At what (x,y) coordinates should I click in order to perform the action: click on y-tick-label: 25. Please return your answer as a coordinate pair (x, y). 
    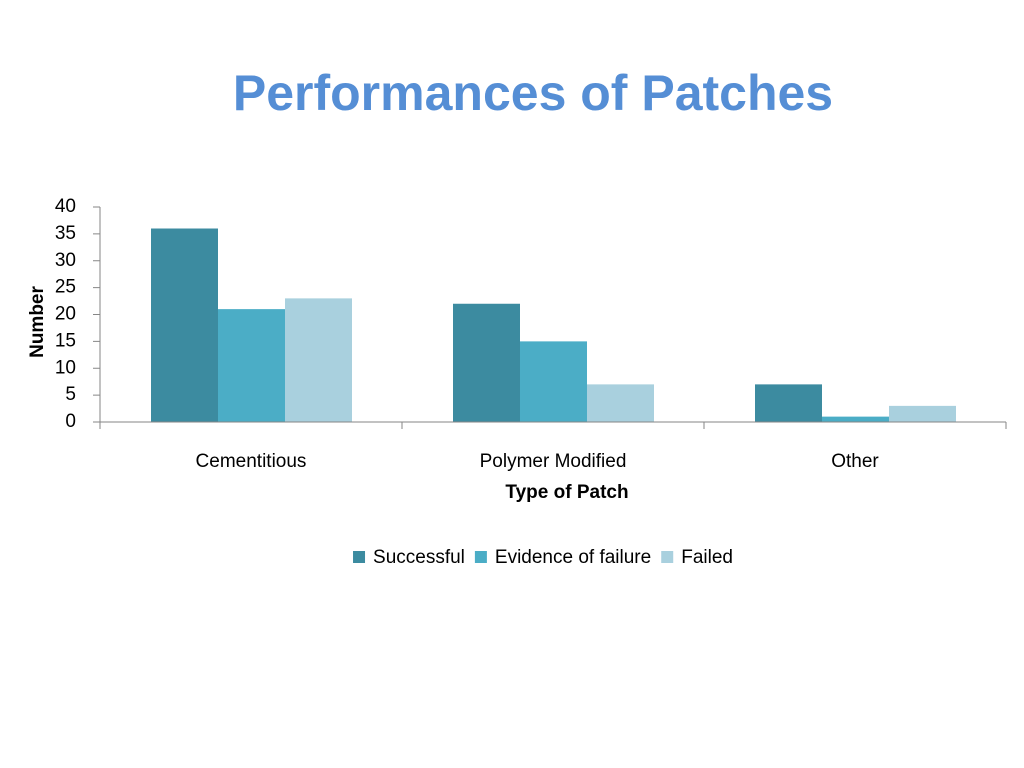
    Looking at the image, I should click on (65, 287).